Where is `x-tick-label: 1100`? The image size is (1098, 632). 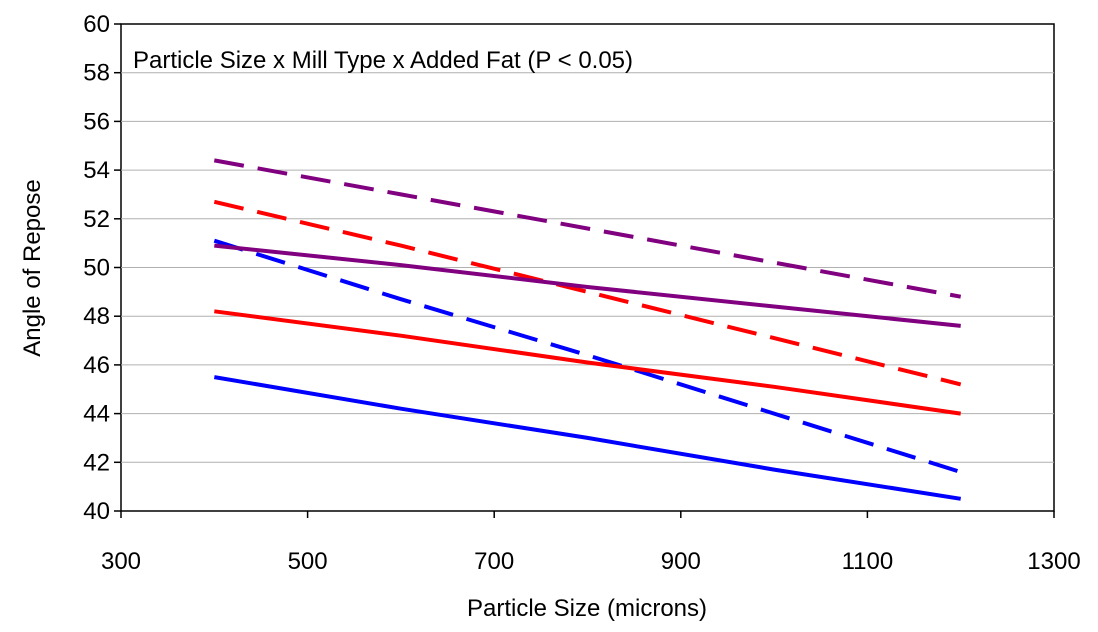
x-tick-label: 1100 is located at coordinates (868, 561).